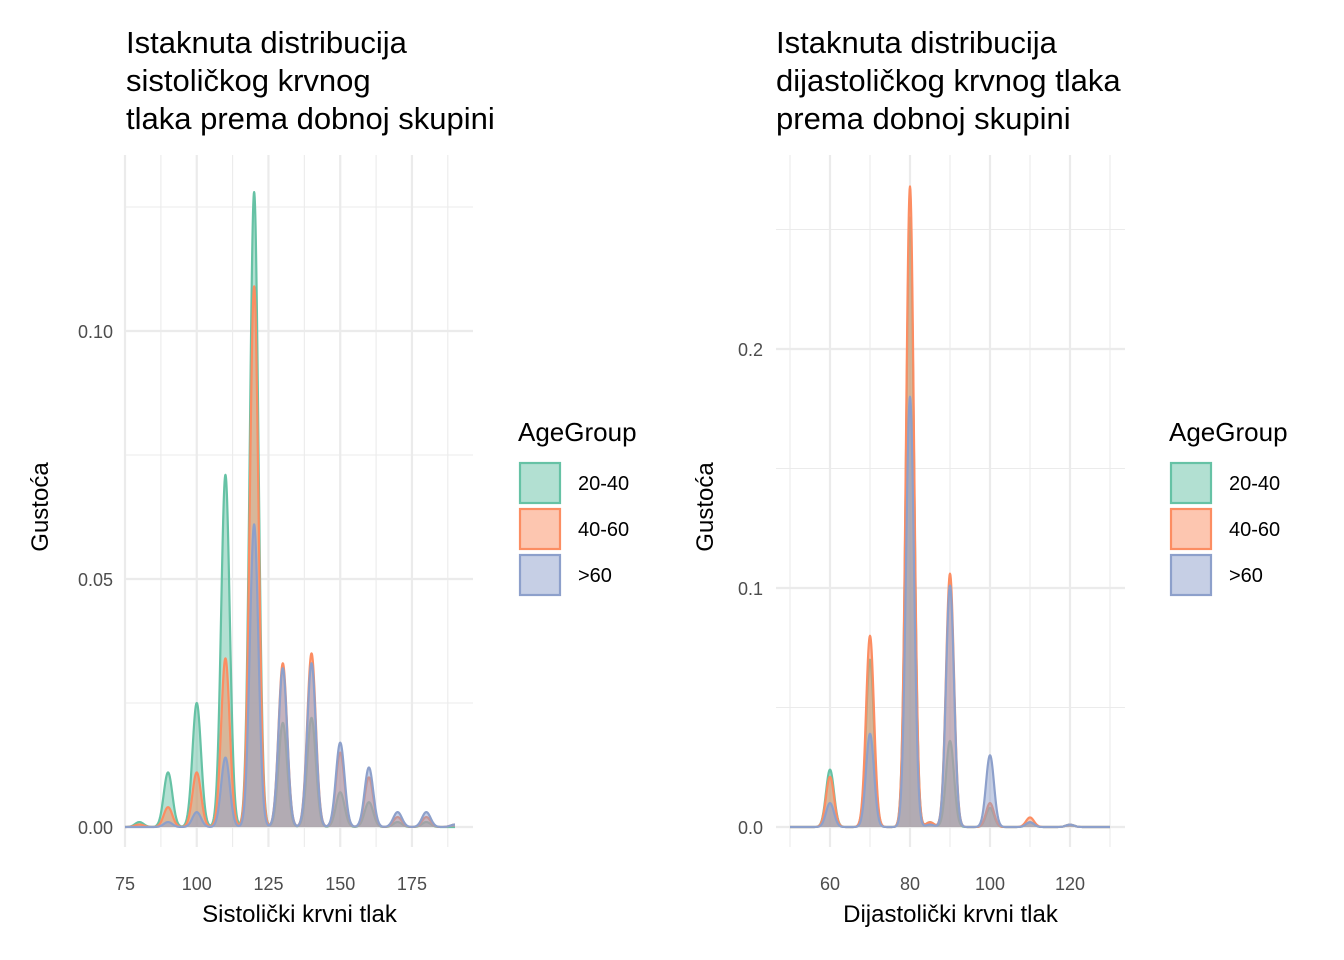 Image resolution: width=1344 pixels, height=960 pixels. What do you see at coordinates (830, 884) in the screenshot?
I see `x-tick-label: 60` at bounding box center [830, 884].